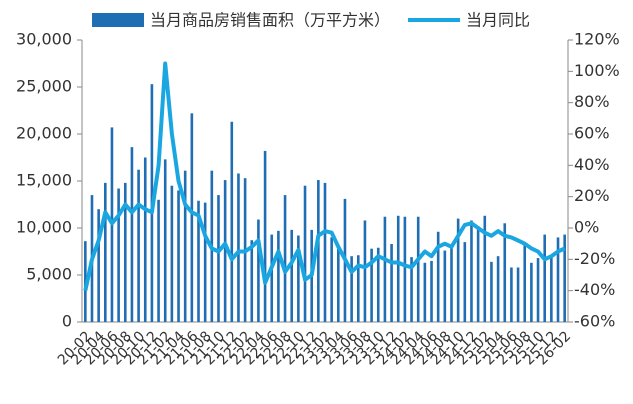 Image resolution: width=633 pixels, height=404 pixels. What do you see at coordinates (594, 289) in the screenshot?
I see `y2-tick-label: -40%` at bounding box center [594, 289].